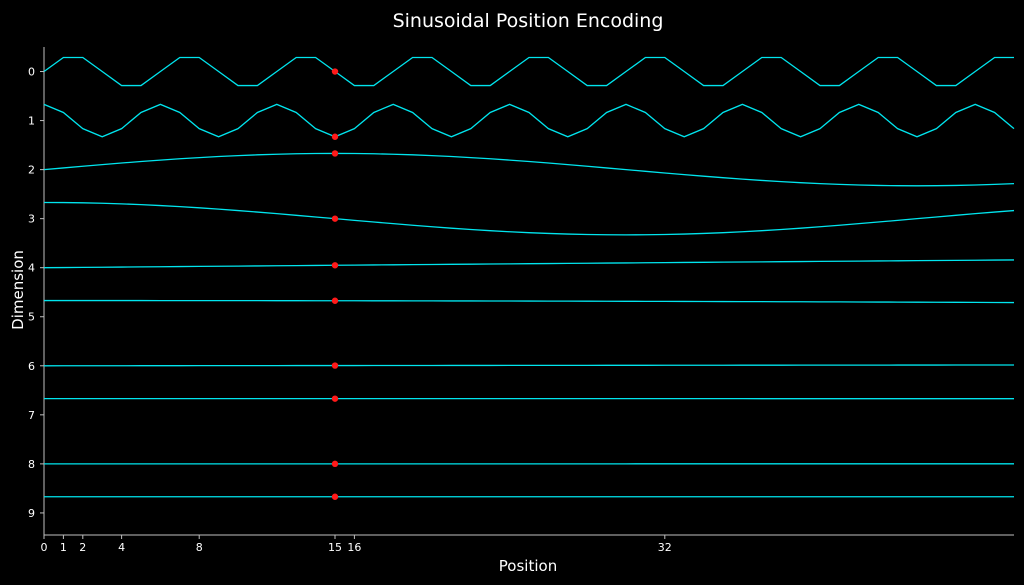 The width and height of the screenshot is (1024, 585). What do you see at coordinates (31, 415) in the screenshot?
I see `y-tick-label: 7` at bounding box center [31, 415].